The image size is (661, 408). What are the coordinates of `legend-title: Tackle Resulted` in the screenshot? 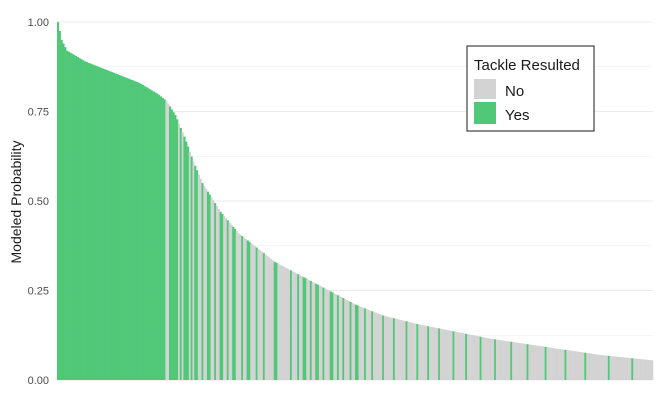 It's located at (527, 65).